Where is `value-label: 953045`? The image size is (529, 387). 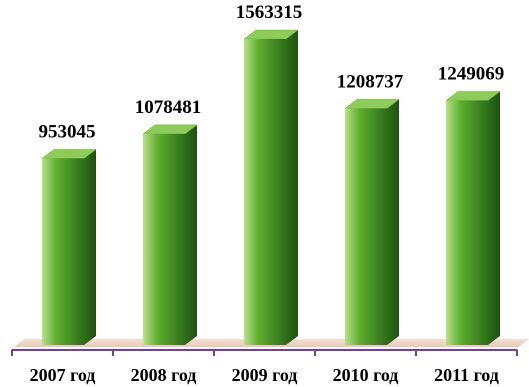 value-label: 953045 is located at coordinates (67, 131).